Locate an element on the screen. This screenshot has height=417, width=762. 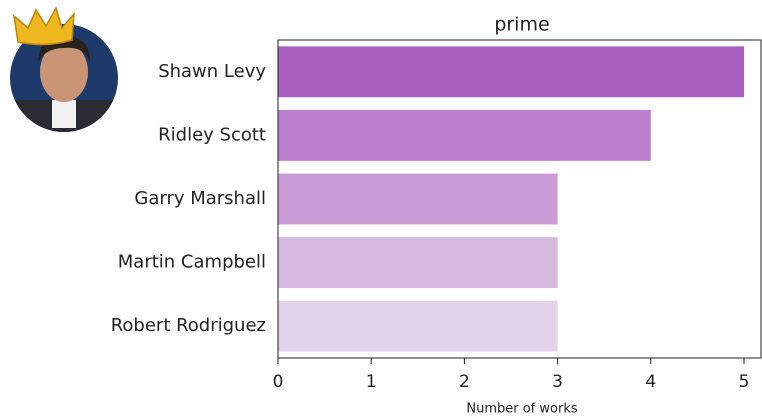
face is located at coordinates (64, 72).